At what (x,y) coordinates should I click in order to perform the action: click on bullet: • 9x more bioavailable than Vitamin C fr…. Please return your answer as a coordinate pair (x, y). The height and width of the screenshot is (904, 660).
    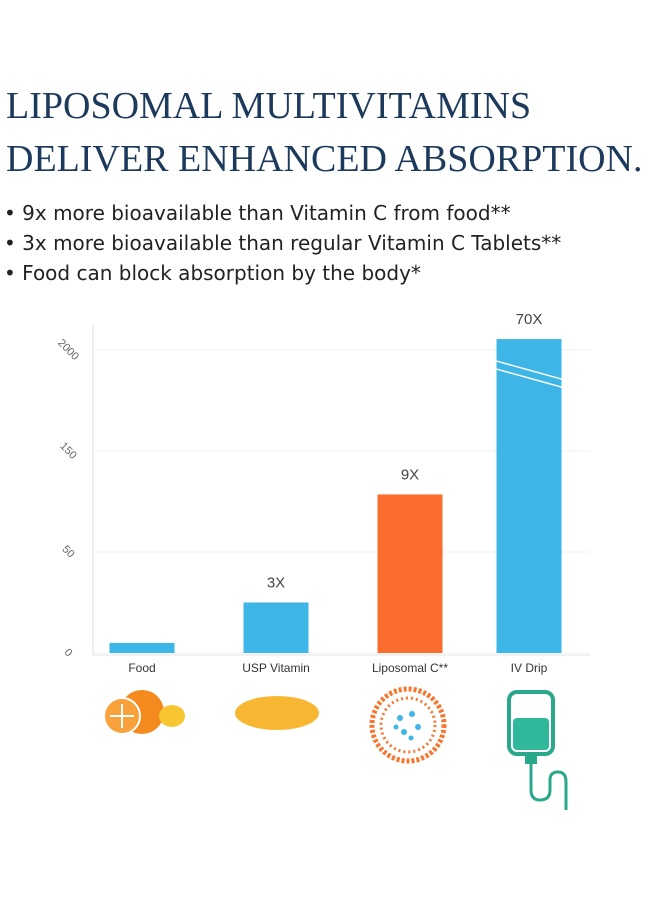
    Looking at the image, I should click on (257, 213).